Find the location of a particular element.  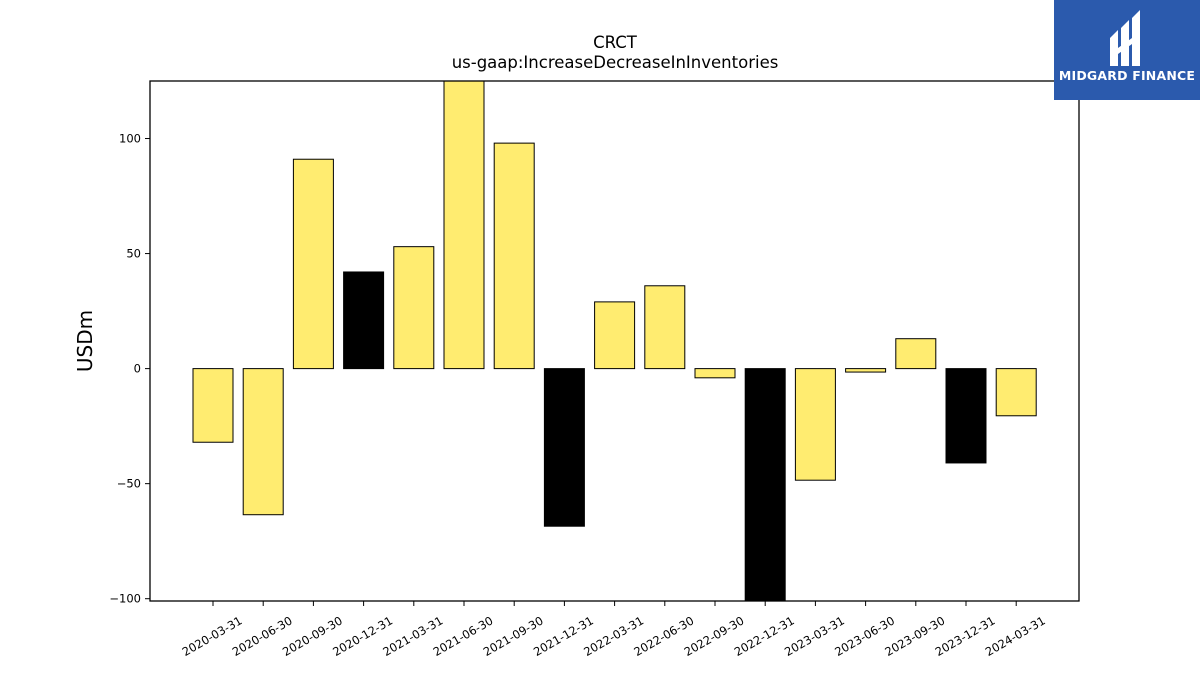

y-tick-label: 0 is located at coordinates (137, 369).